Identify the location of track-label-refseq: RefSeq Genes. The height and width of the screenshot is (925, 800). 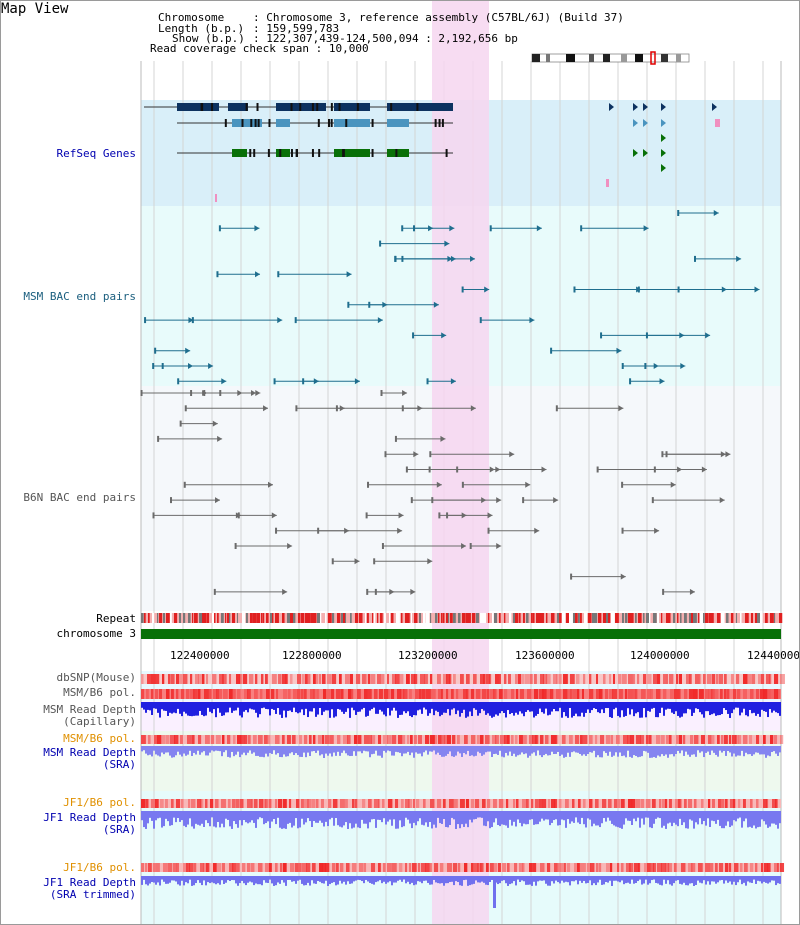
(96, 153).